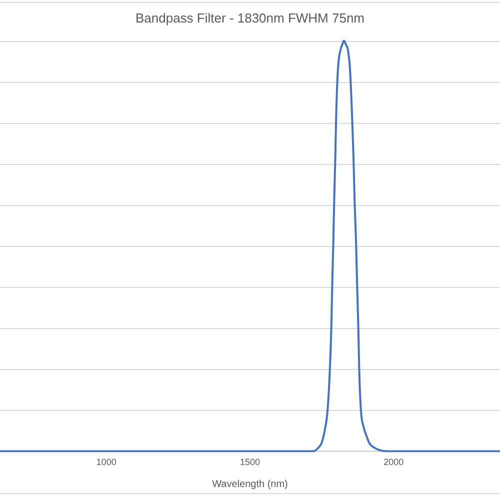  Describe the element at coordinates (394, 462) in the screenshot. I see `x-tick-label: 2000` at that location.